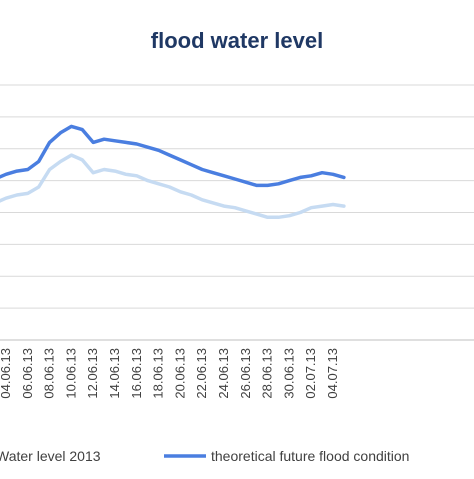 This screenshot has width=474, height=479. Describe the element at coordinates (245, 373) in the screenshot. I see `x-tick-label: 26.06.13` at that location.